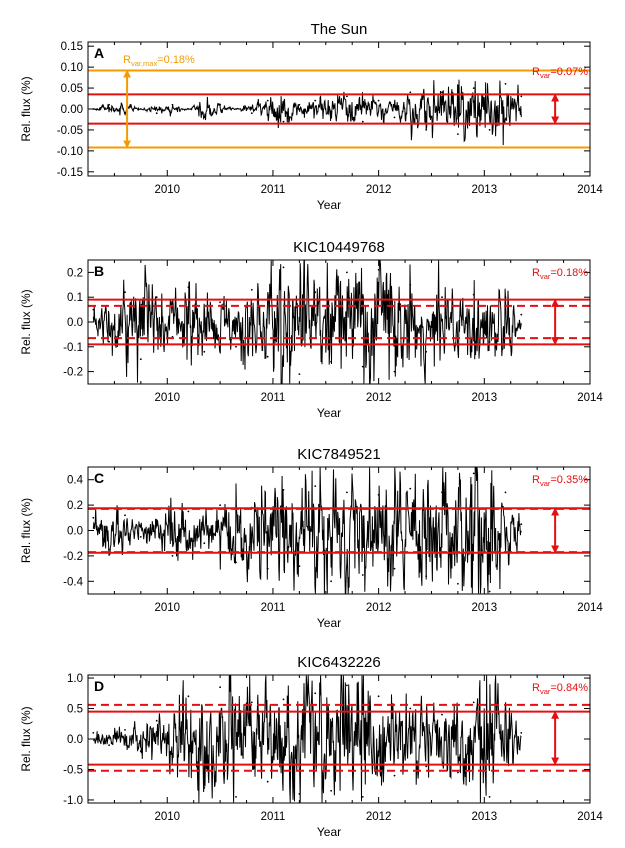  I want to click on y-tick-label: 1.0, so click(75, 679).